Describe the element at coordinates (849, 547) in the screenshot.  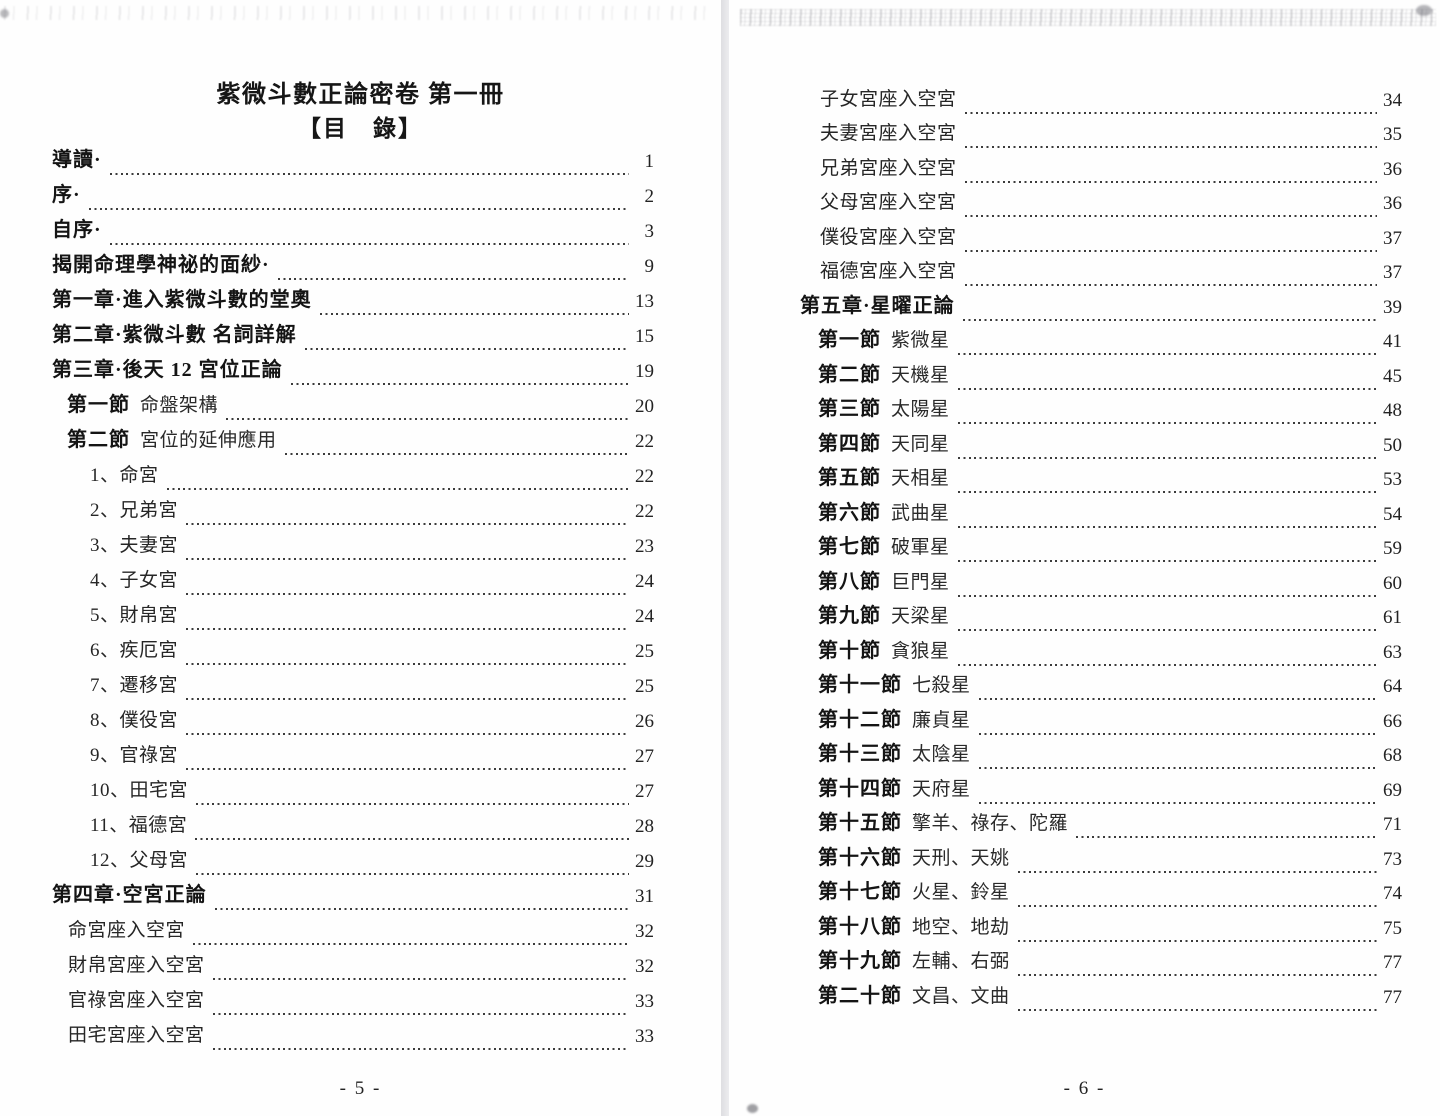
I see `entry-section-number: 第七節` at that location.